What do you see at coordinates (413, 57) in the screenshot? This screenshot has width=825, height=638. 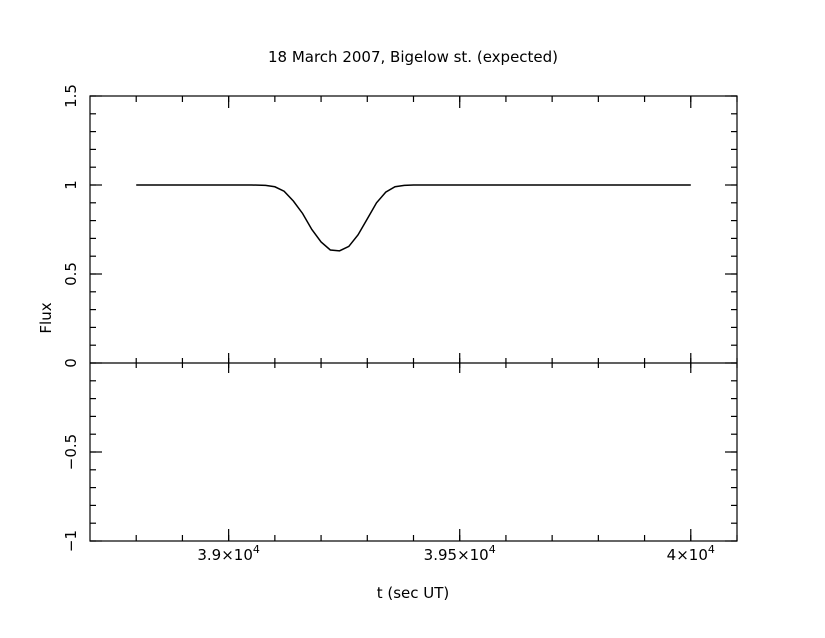 I see `chart-title: 18 March 2007, Bigelow st. (expected)` at bounding box center [413, 57].